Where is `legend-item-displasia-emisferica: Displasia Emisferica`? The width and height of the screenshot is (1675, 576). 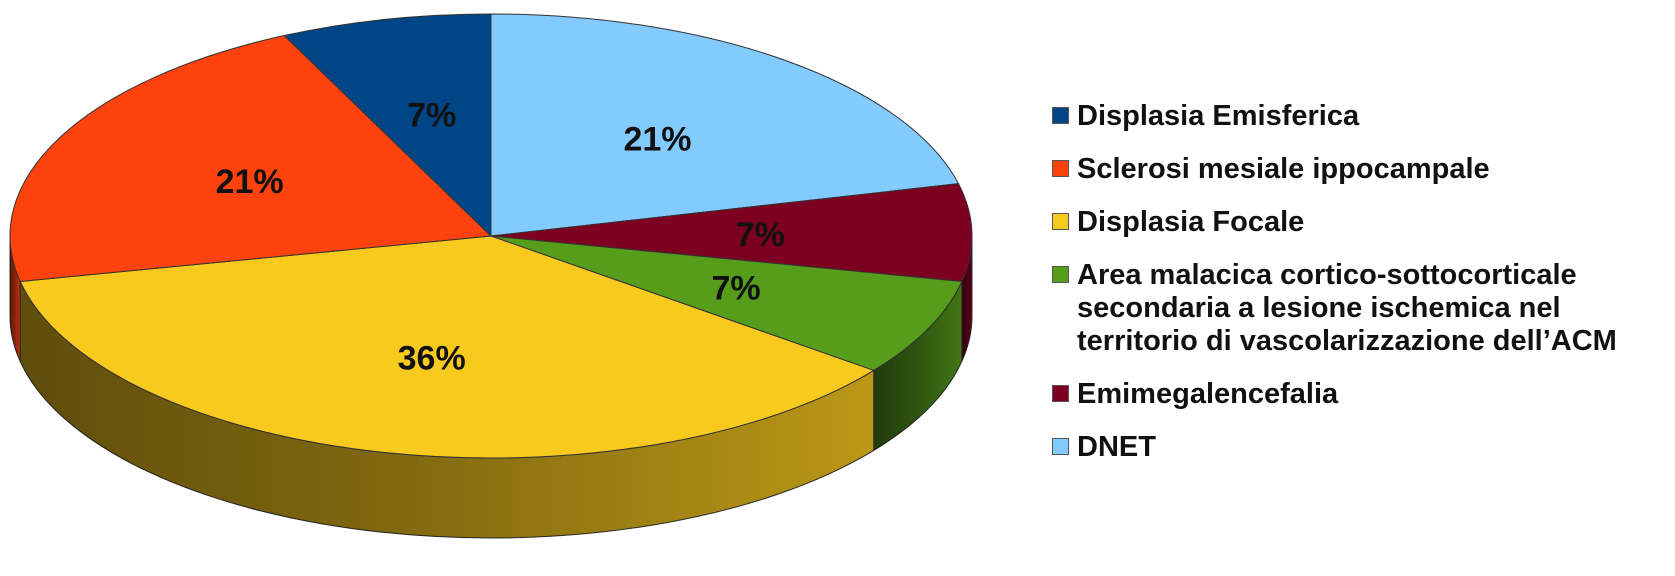
legend-item-displasia-emisferica: Displasia Emisferica is located at coordinates (1362, 116).